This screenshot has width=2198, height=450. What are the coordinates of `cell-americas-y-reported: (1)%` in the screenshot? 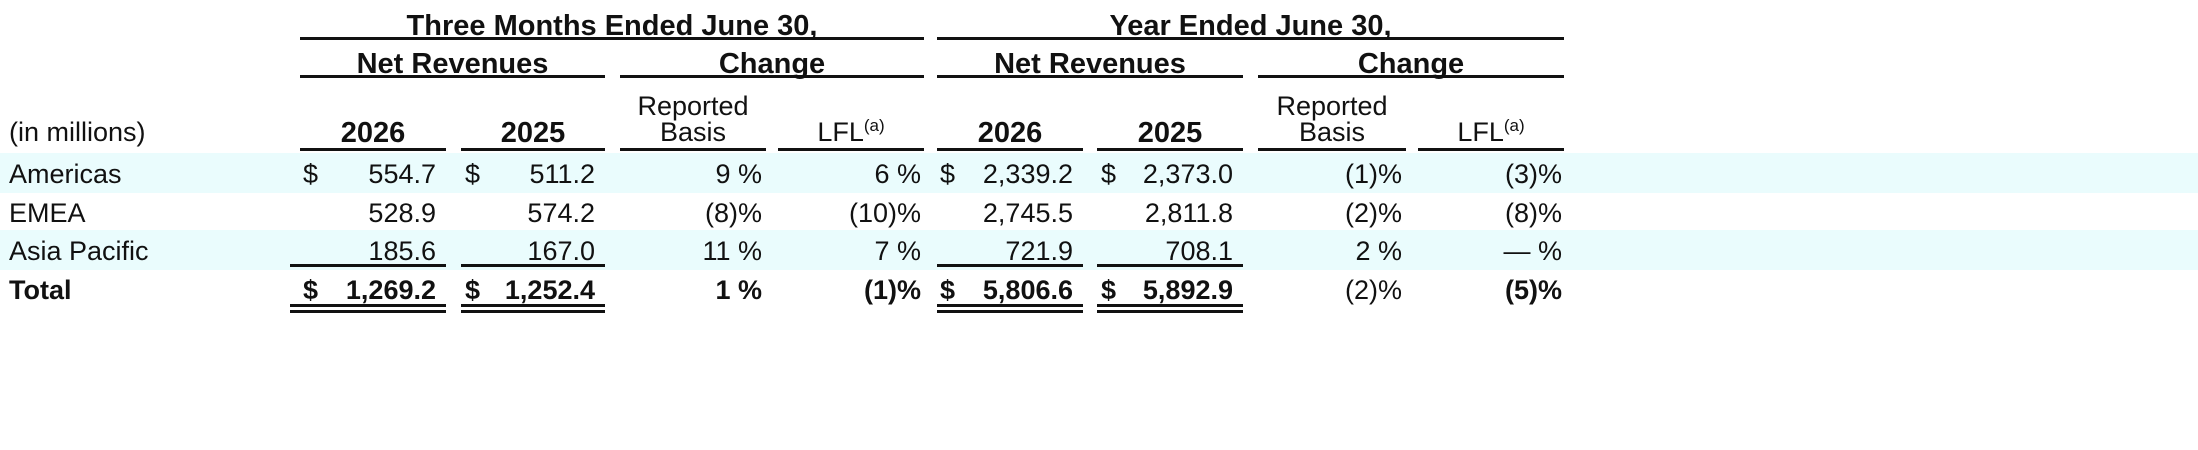 It's located at (1373, 174).